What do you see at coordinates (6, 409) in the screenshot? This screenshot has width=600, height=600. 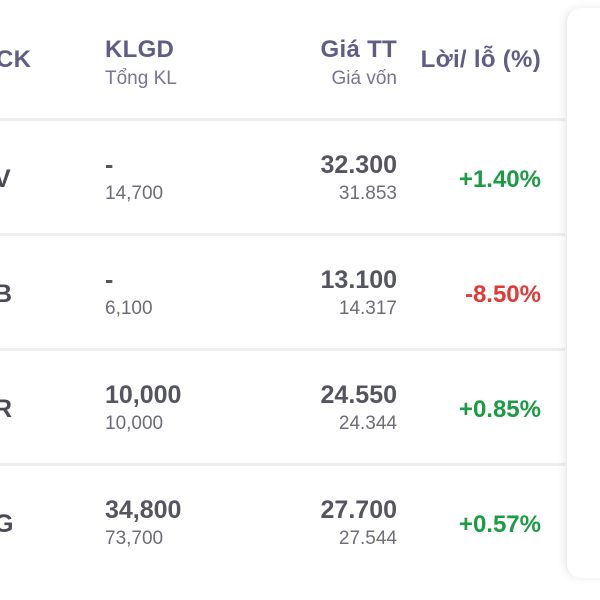 I see `row-ticker: R` at bounding box center [6, 409].